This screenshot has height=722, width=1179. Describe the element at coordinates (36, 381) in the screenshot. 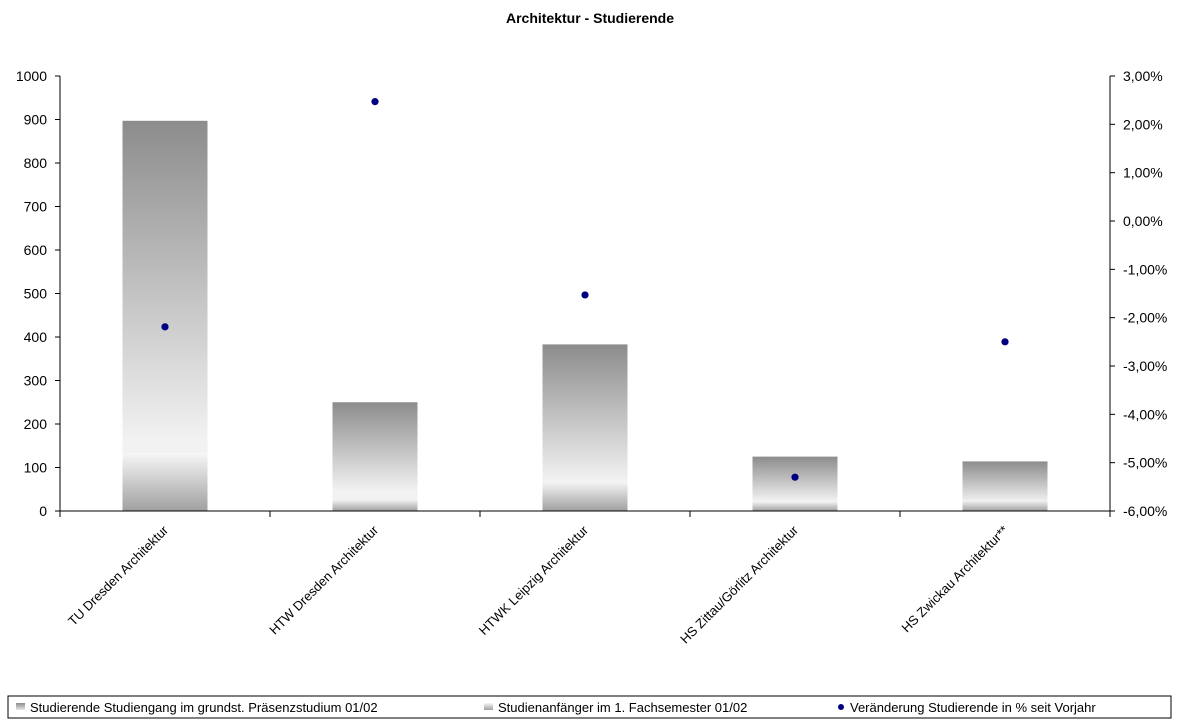

I see `y-left-tick-label: 300` at that location.